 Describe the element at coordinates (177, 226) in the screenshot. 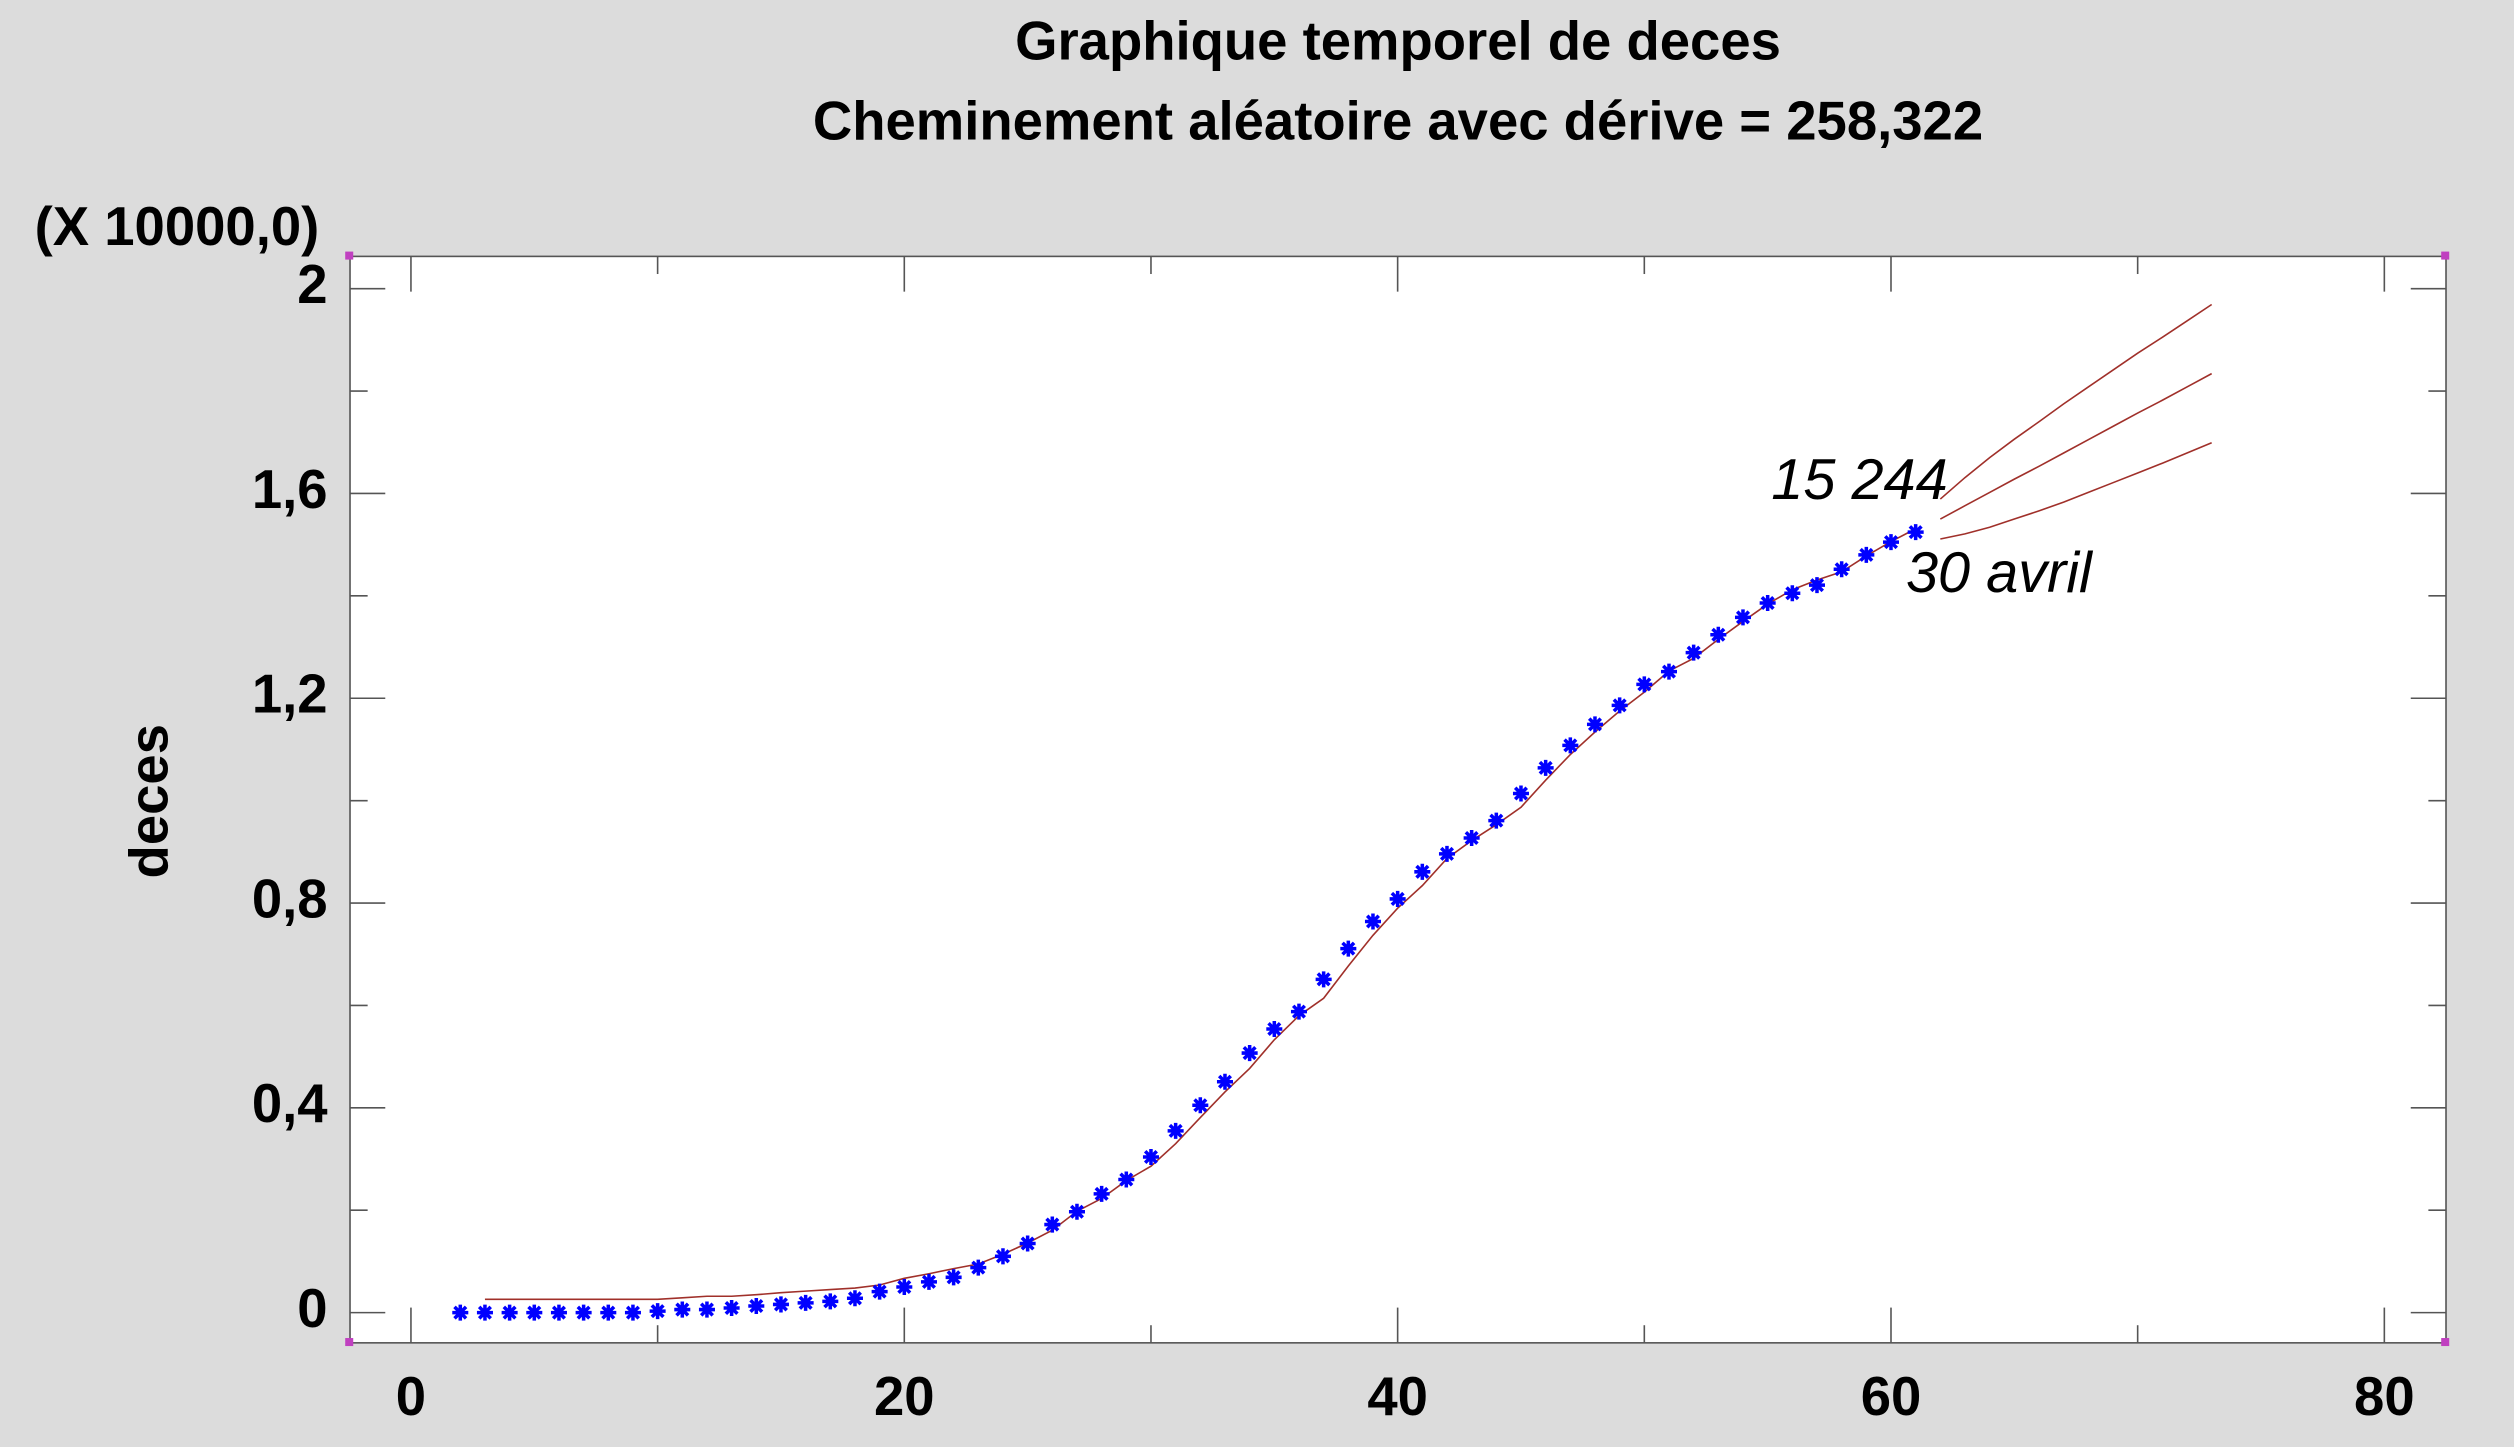

I see `multiplier: (X 10000,0)` at that location.